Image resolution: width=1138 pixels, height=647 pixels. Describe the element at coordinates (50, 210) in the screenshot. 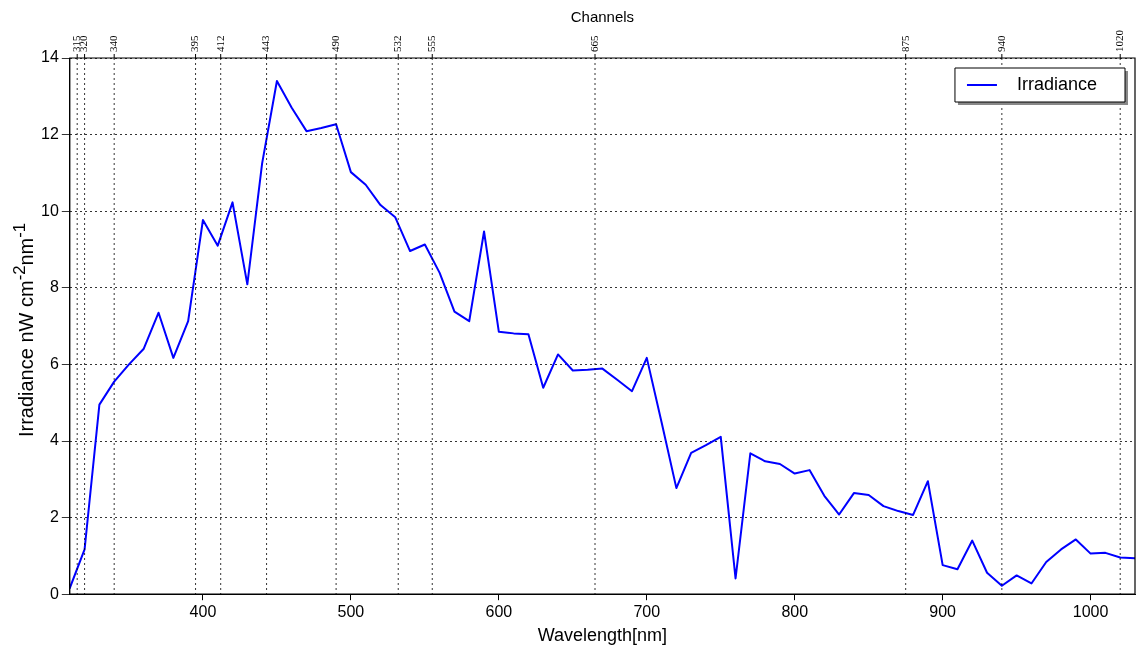

I see `y-tick-label: 10` at that location.